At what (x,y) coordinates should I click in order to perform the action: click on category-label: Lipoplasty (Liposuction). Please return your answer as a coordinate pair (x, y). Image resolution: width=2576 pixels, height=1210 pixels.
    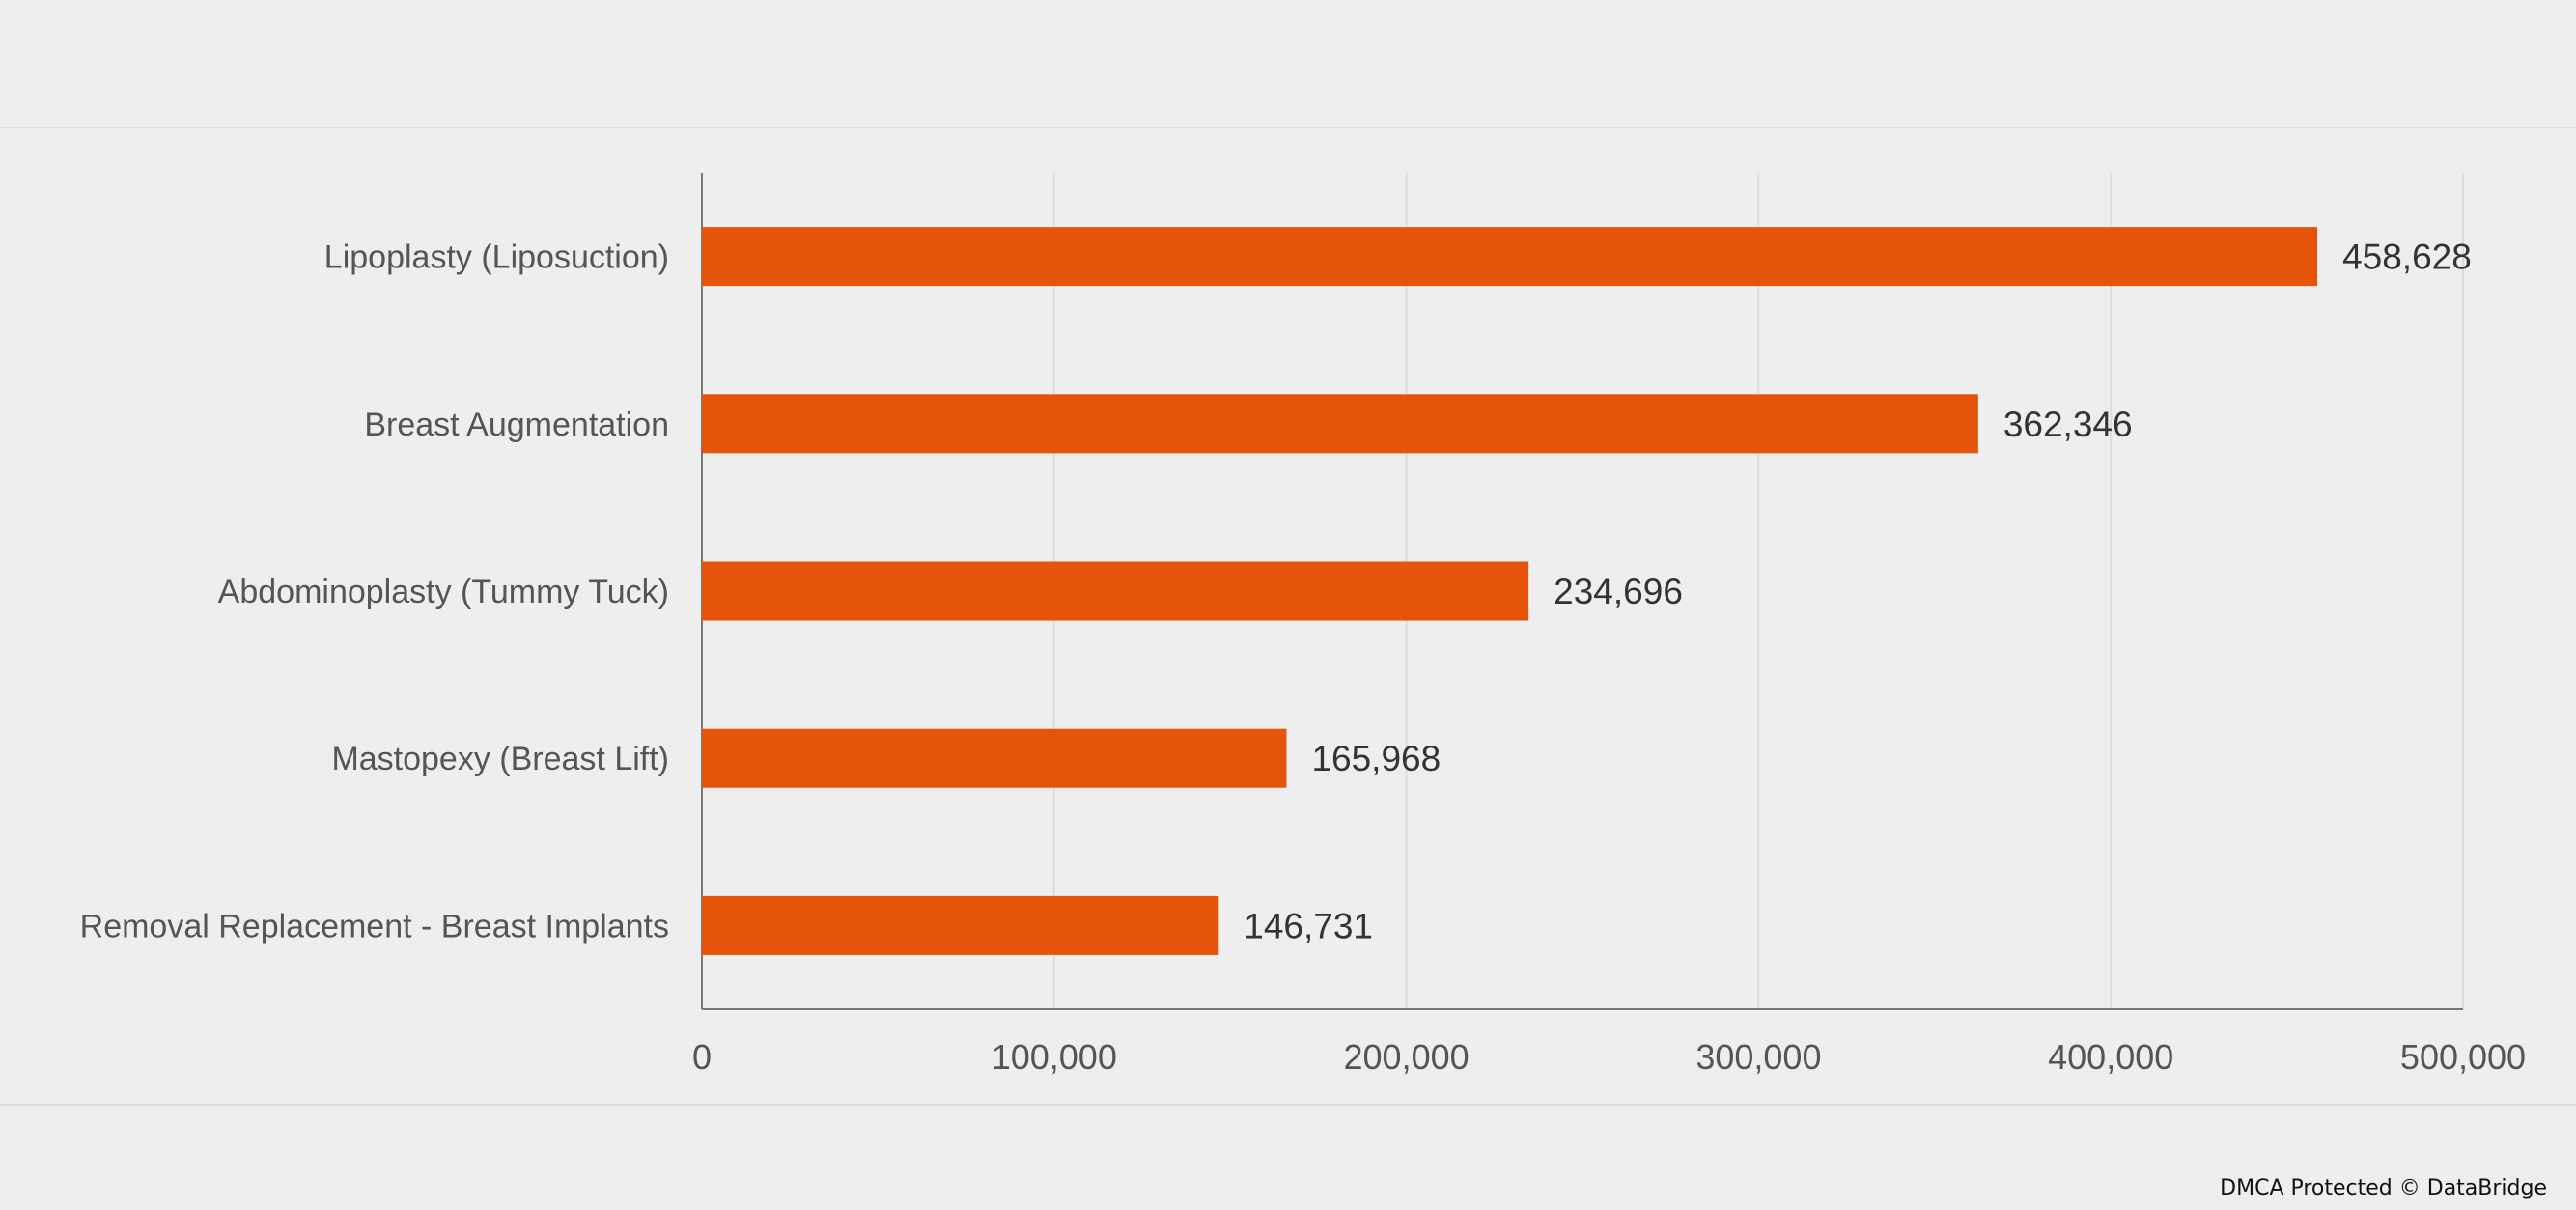
    Looking at the image, I should click on (497, 257).